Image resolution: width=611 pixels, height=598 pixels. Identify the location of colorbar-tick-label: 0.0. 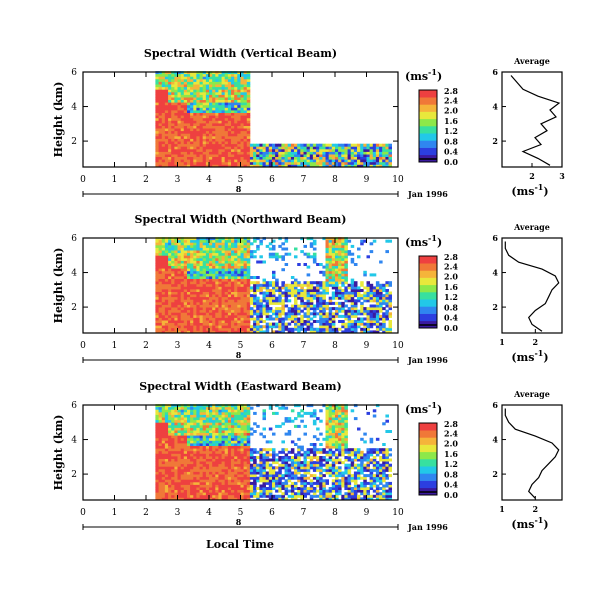
(451, 162).